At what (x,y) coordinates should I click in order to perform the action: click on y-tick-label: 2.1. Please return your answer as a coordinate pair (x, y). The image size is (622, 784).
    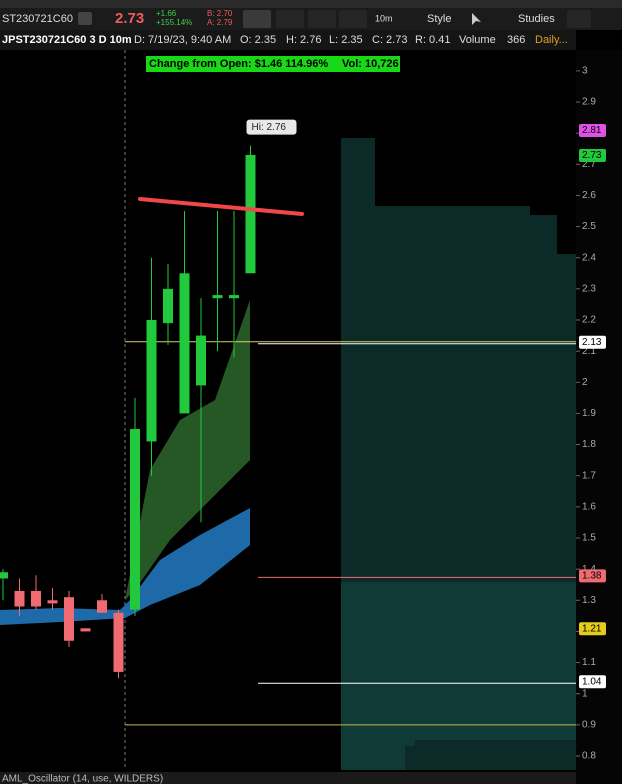
    Looking at the image, I should click on (589, 351).